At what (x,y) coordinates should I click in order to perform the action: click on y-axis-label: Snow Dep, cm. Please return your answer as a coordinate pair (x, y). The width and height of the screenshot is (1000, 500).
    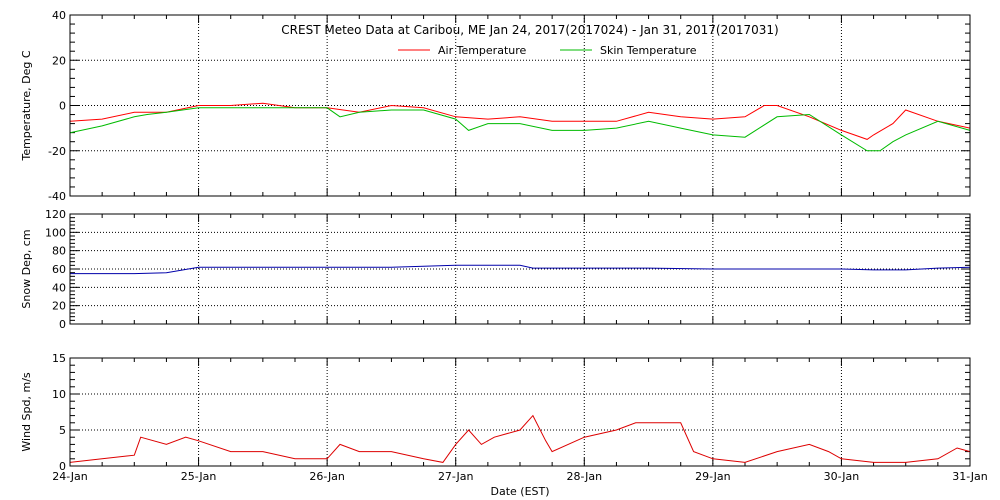
    Looking at the image, I should click on (26, 268).